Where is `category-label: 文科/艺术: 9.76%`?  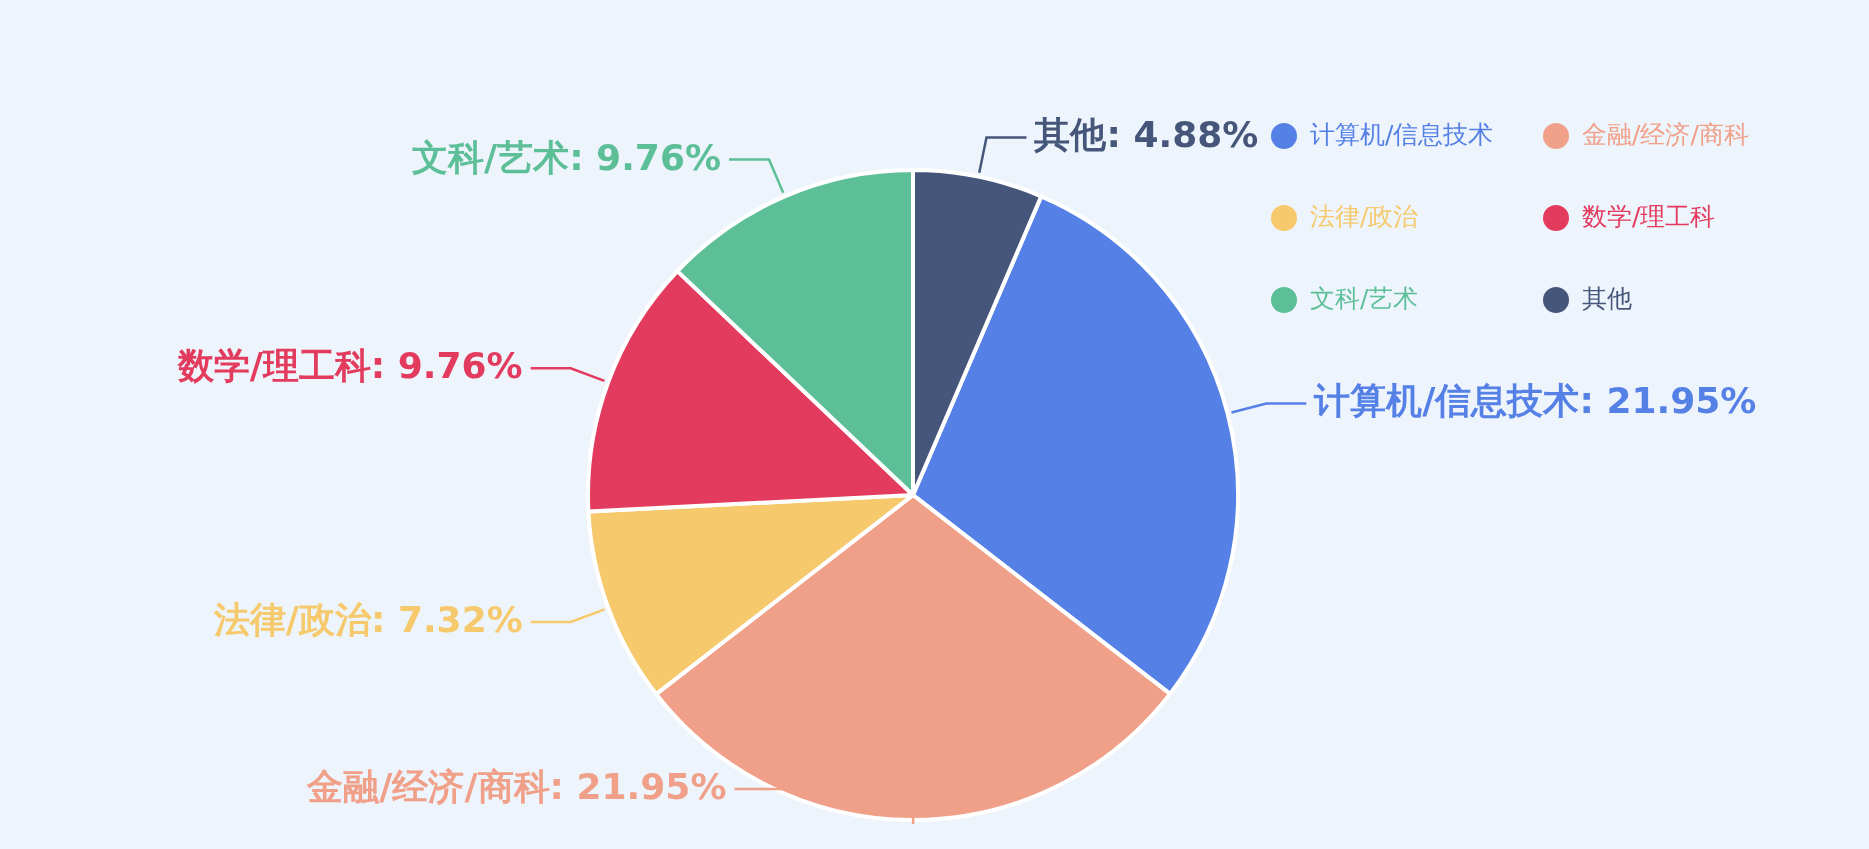
category-label: 文科/艺术: 9.76% is located at coordinates (567, 157).